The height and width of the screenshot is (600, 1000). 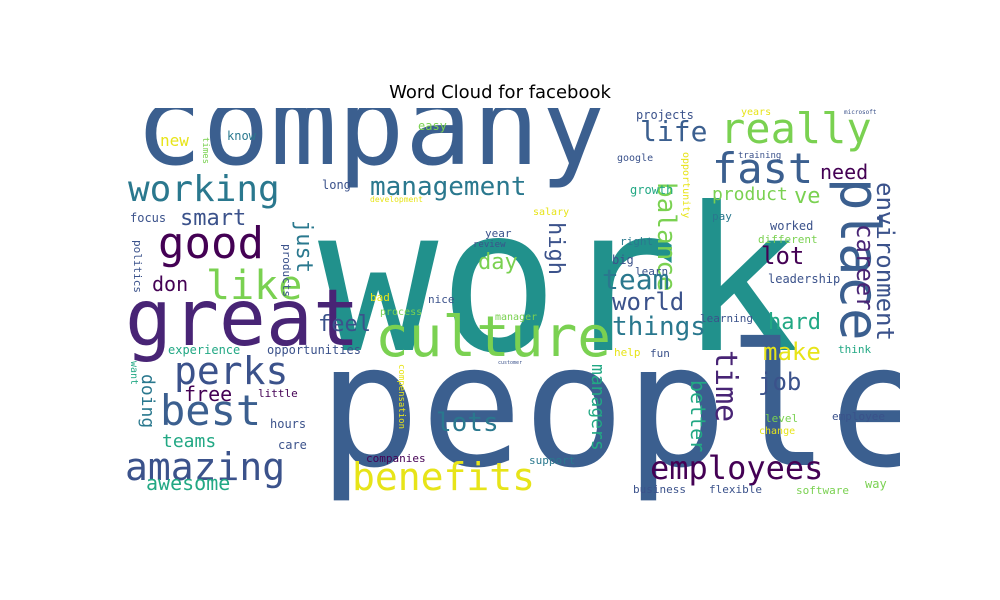 I want to click on word-leadership: leadership, so click(x=804, y=279).